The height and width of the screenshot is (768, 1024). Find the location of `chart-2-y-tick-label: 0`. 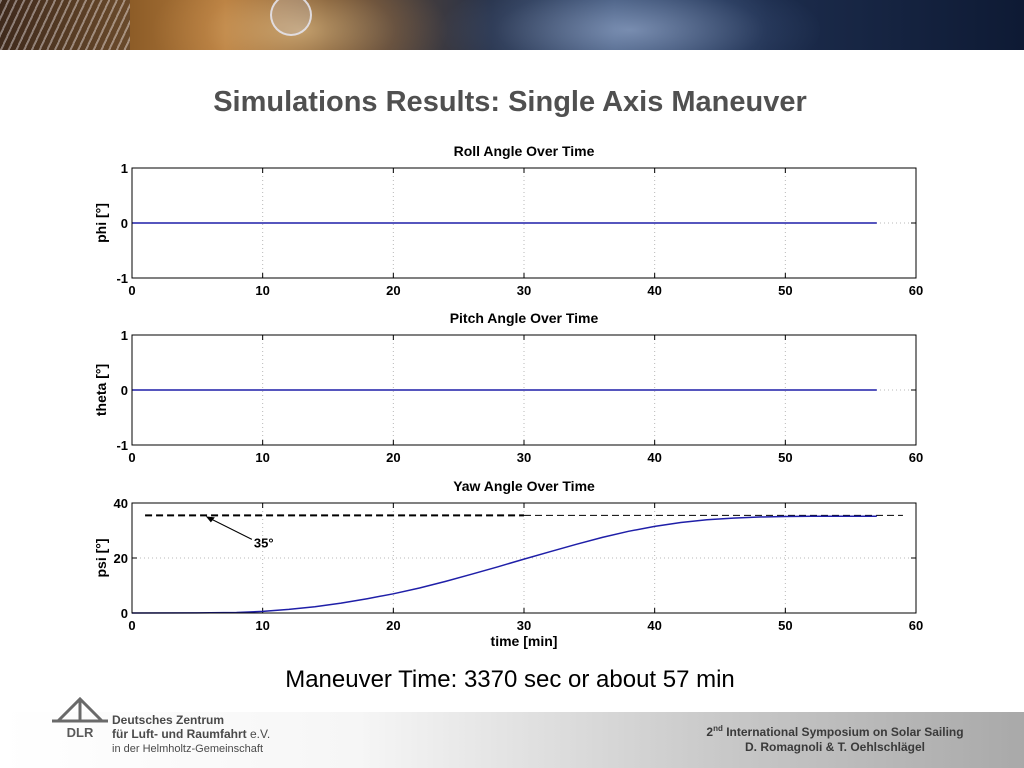

chart-2-y-tick-label: 0 is located at coordinates (124, 613).